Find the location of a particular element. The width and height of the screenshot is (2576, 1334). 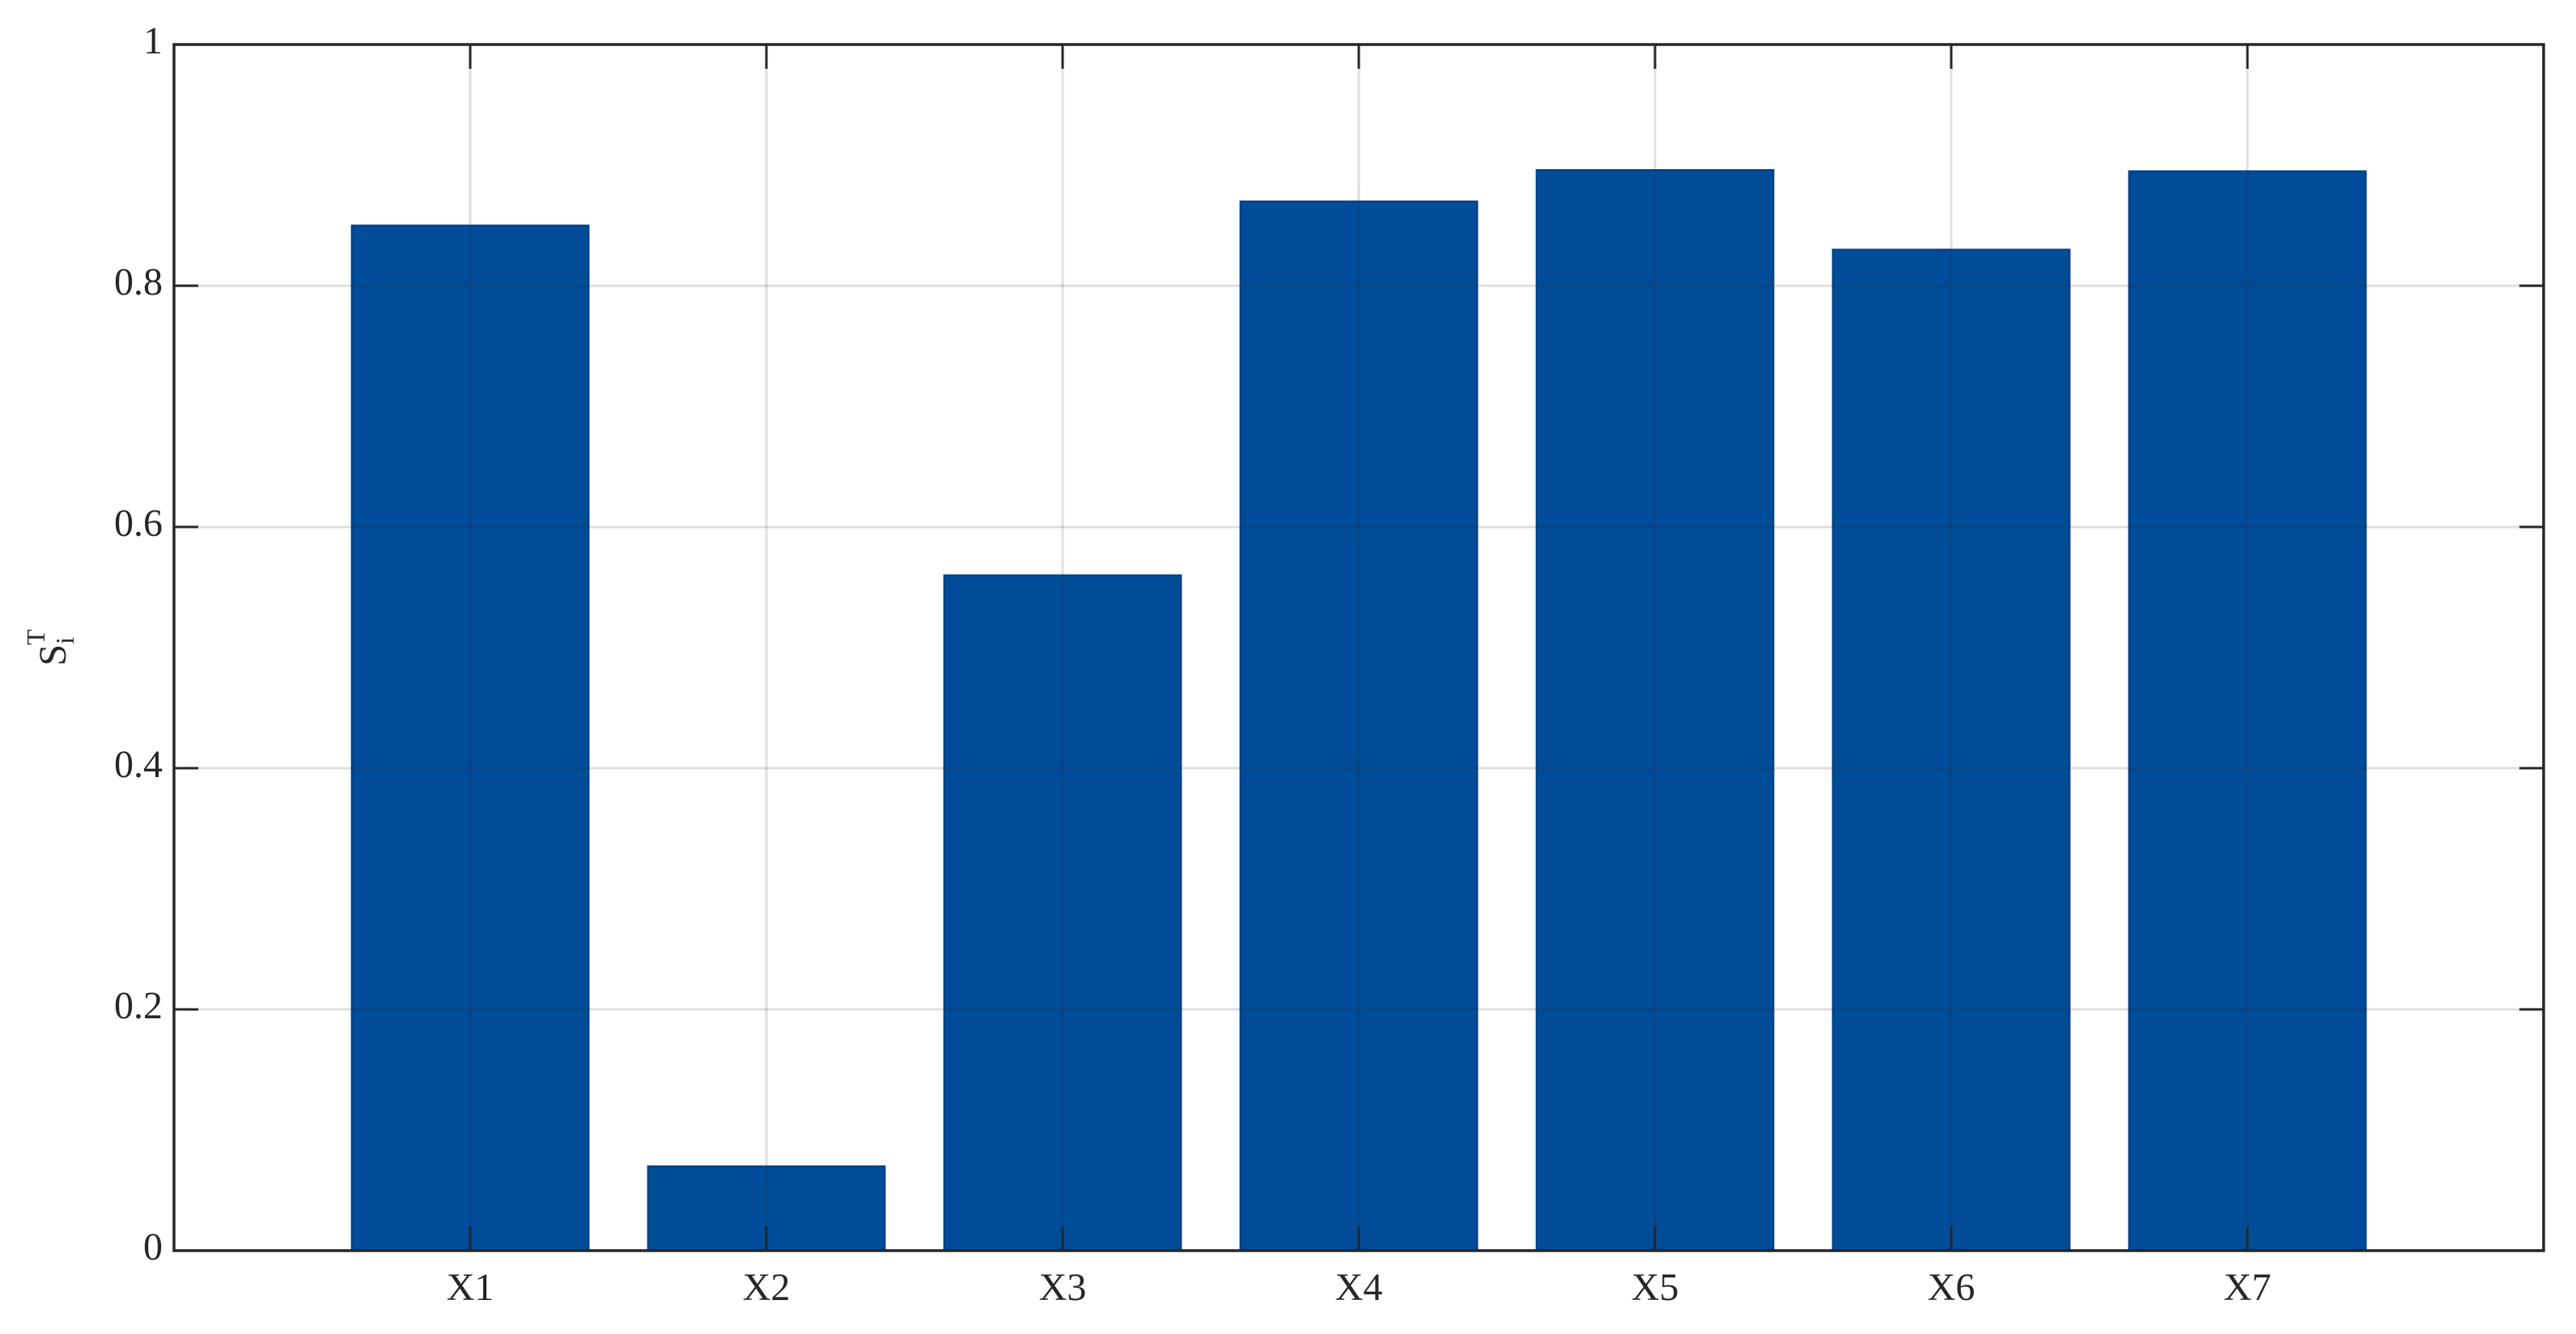

y-label-sup: T is located at coordinates (35, 637).